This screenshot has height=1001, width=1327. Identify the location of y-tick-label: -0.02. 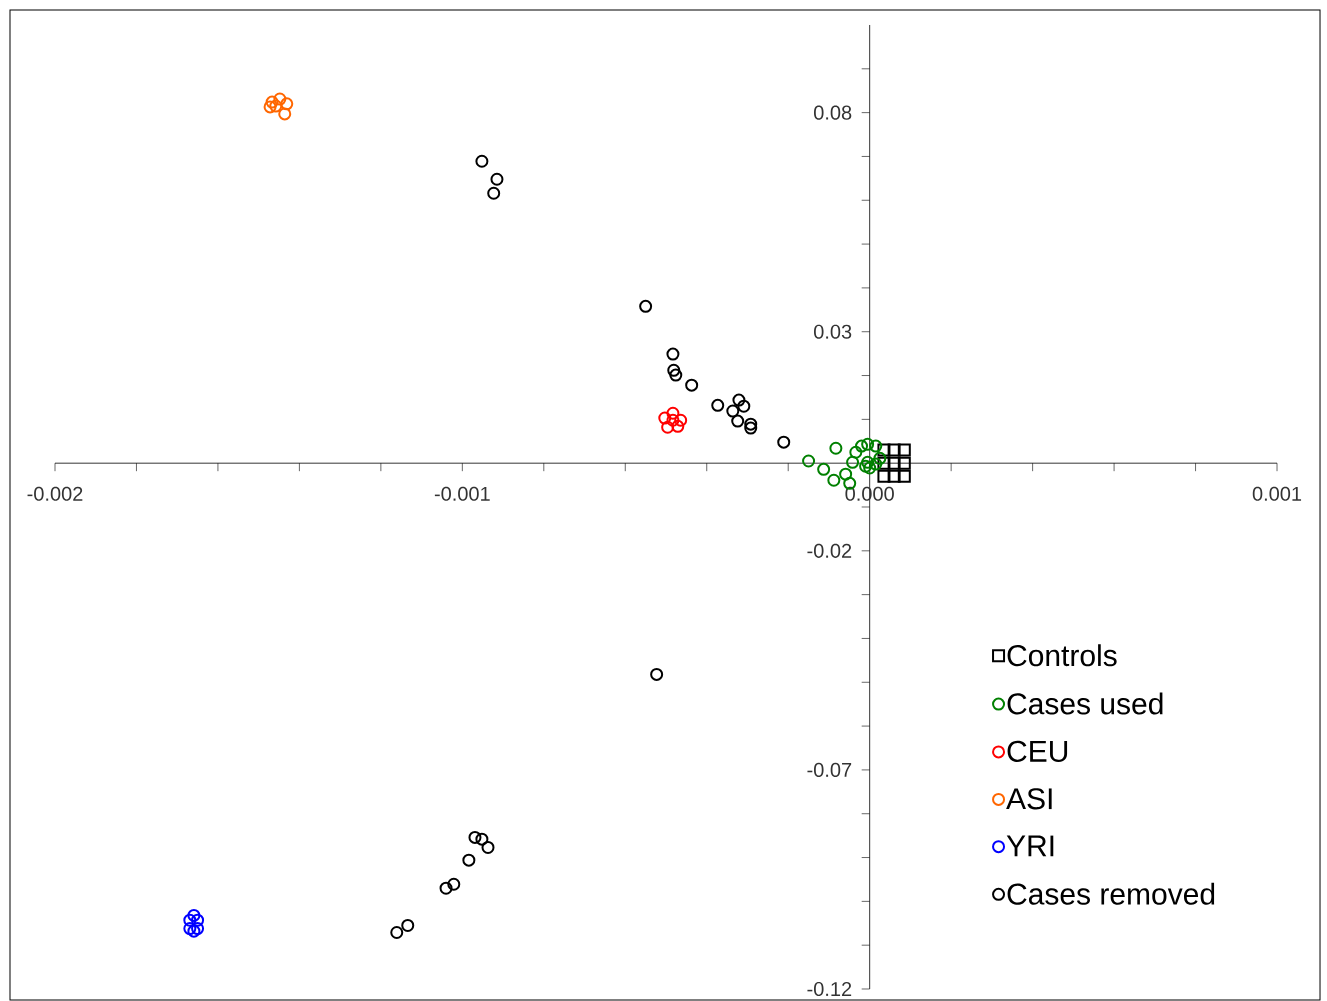
(829, 550).